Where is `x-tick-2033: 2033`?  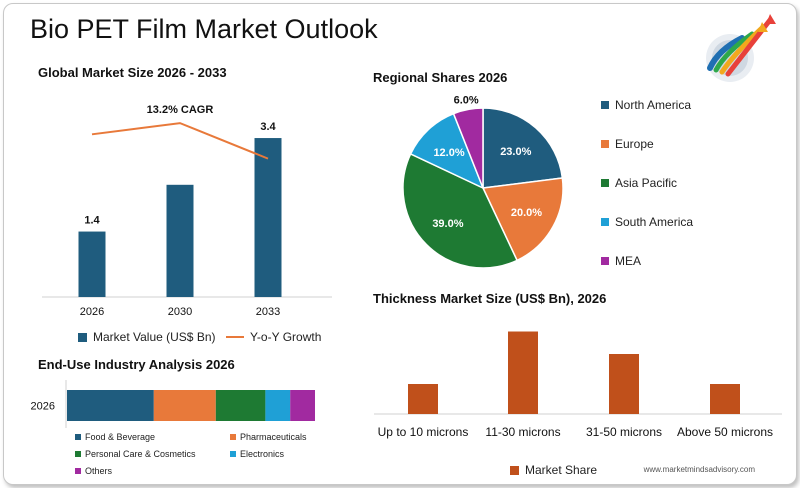
x-tick-2033: 2033 is located at coordinates (268, 312).